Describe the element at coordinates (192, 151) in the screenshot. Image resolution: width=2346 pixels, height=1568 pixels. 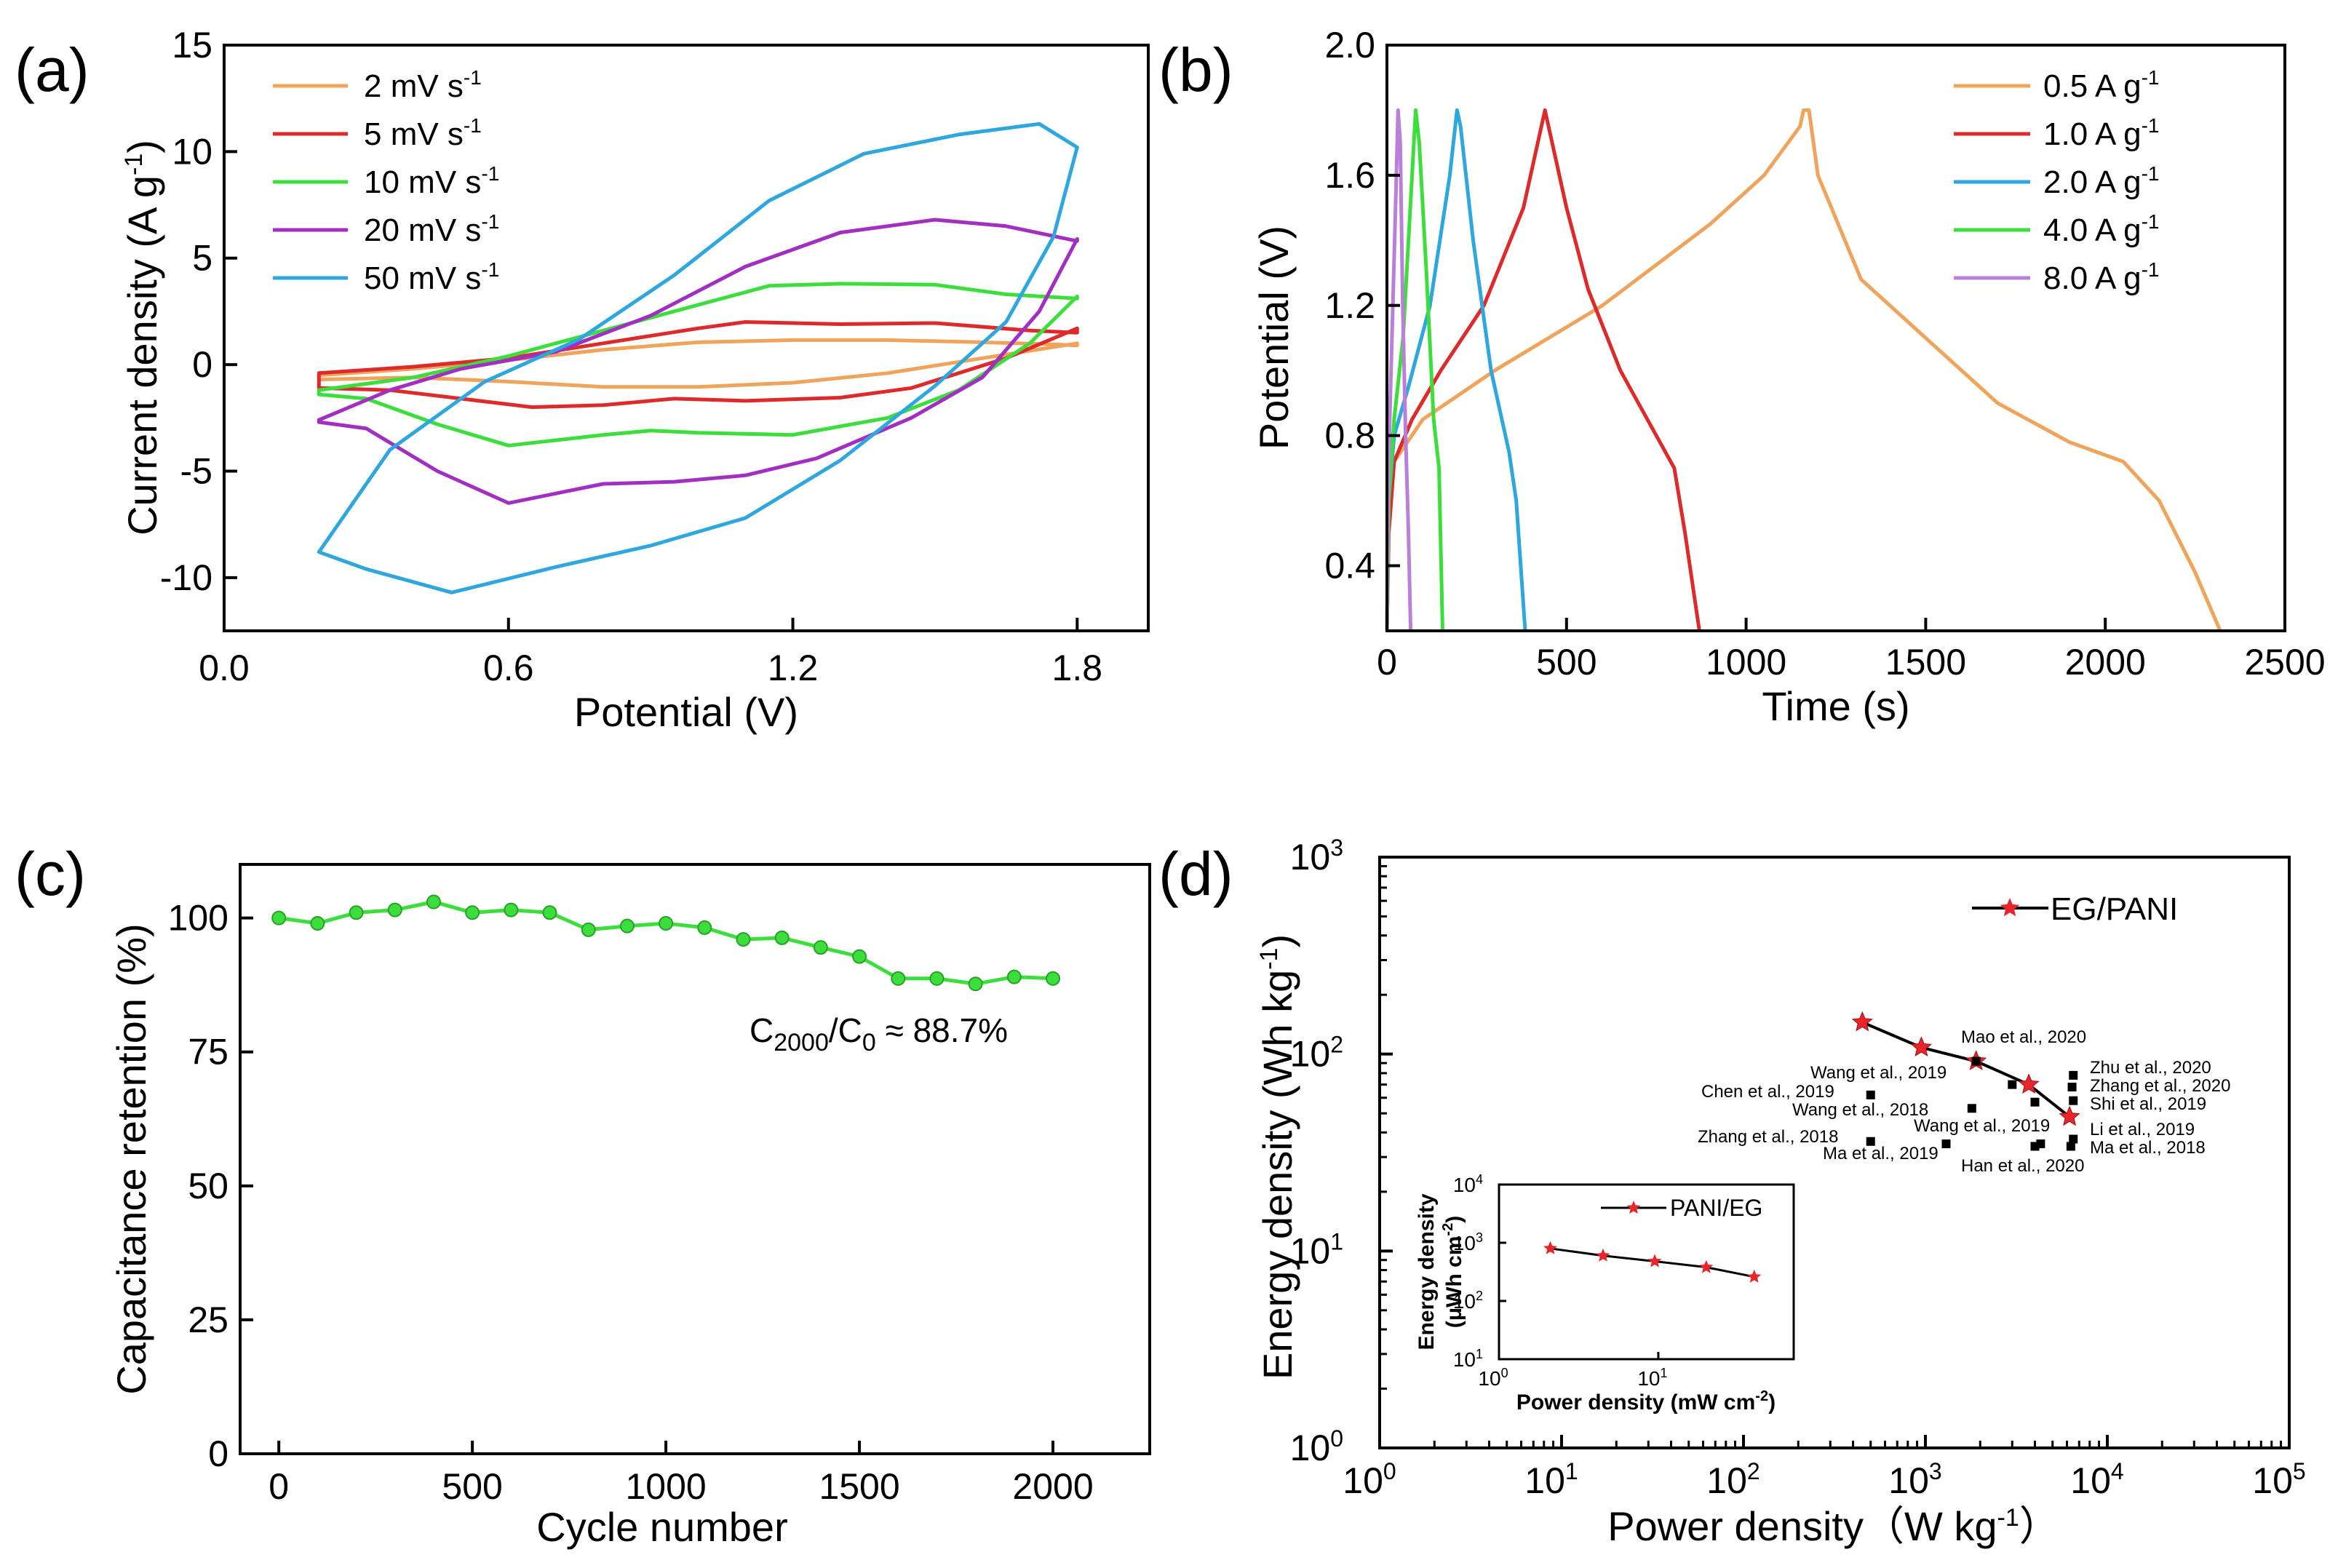
I see `a-ytick-label-4: 10` at that location.